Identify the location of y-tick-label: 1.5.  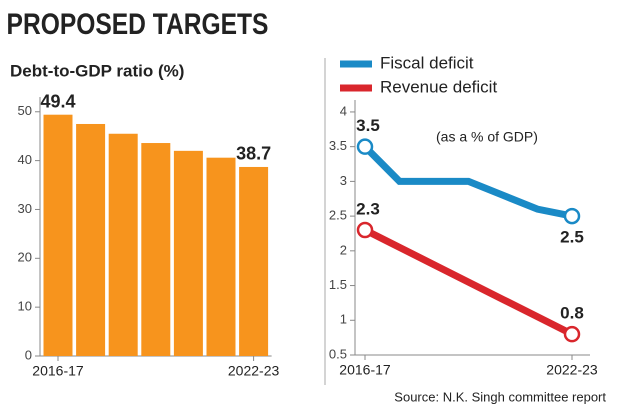
(338, 284).